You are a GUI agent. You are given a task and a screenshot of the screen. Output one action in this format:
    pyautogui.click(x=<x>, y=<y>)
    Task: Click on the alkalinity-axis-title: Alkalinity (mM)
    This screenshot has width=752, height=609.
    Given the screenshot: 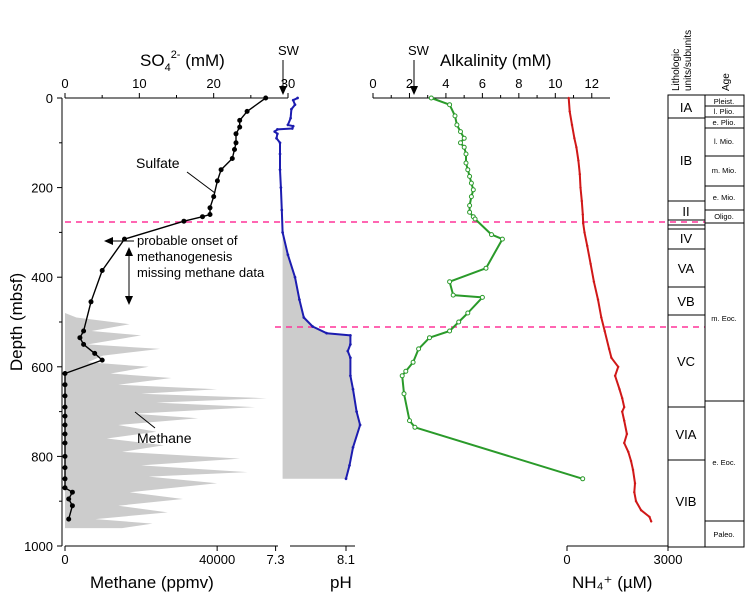 What is the action you would take?
    pyautogui.click(x=495, y=60)
    